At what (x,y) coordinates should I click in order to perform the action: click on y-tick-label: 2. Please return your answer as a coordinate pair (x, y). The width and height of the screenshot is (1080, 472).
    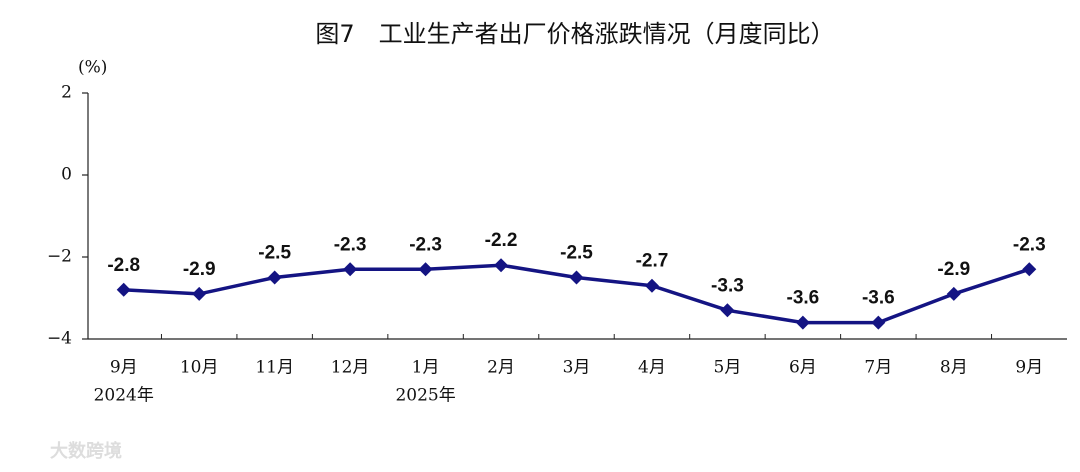
    Looking at the image, I should click on (66, 93).